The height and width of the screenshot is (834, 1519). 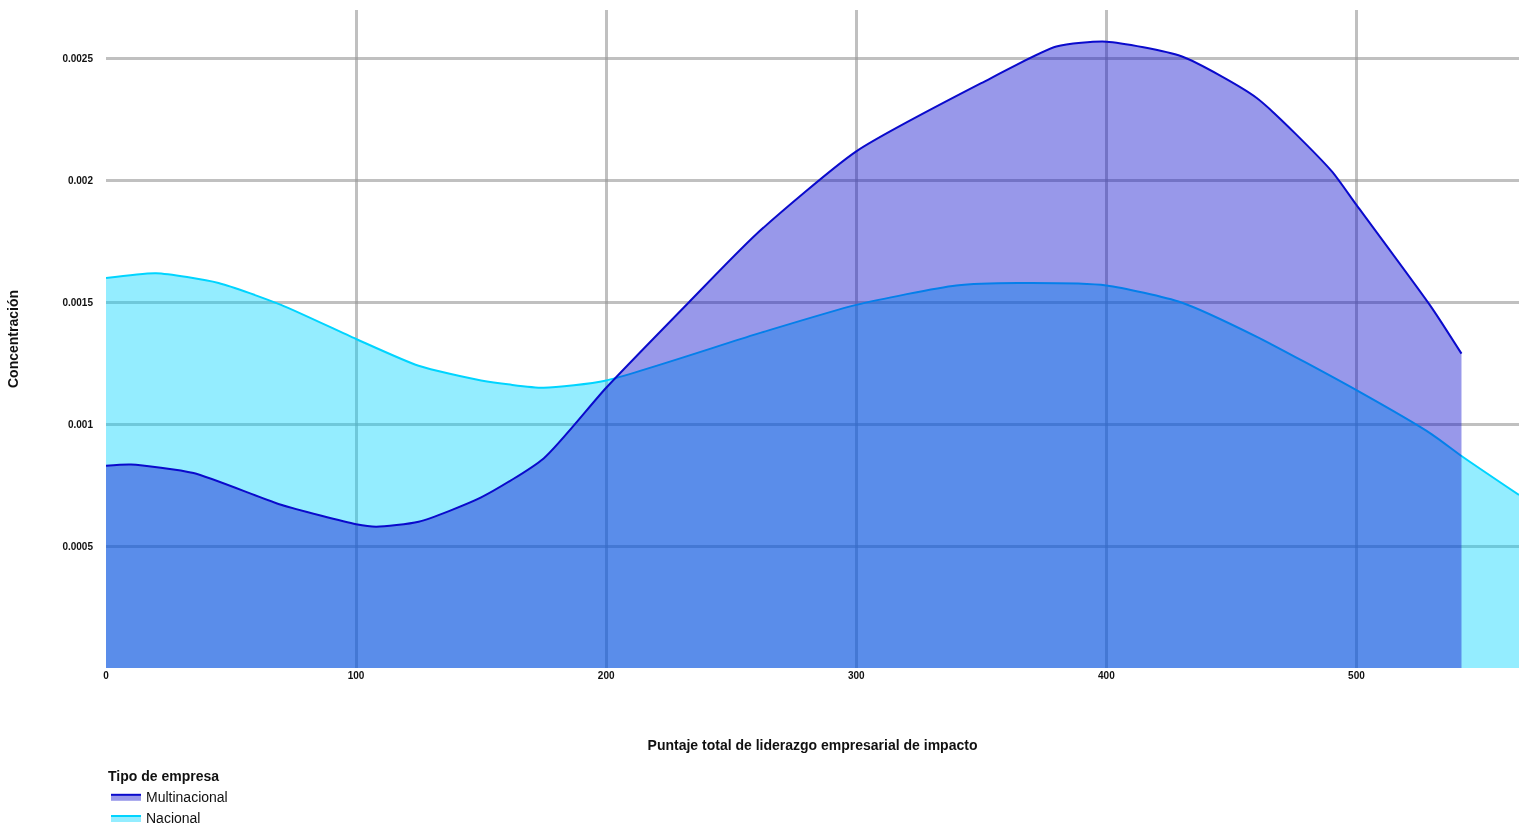 I want to click on x-tick-label: 0, so click(x=106, y=675).